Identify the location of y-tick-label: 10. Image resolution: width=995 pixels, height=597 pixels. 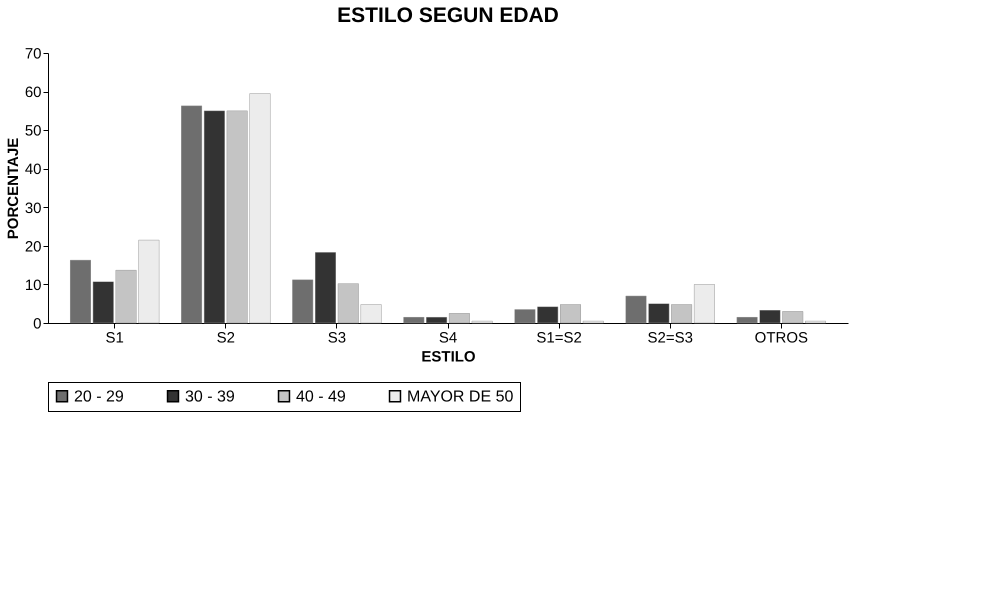
(33, 285).